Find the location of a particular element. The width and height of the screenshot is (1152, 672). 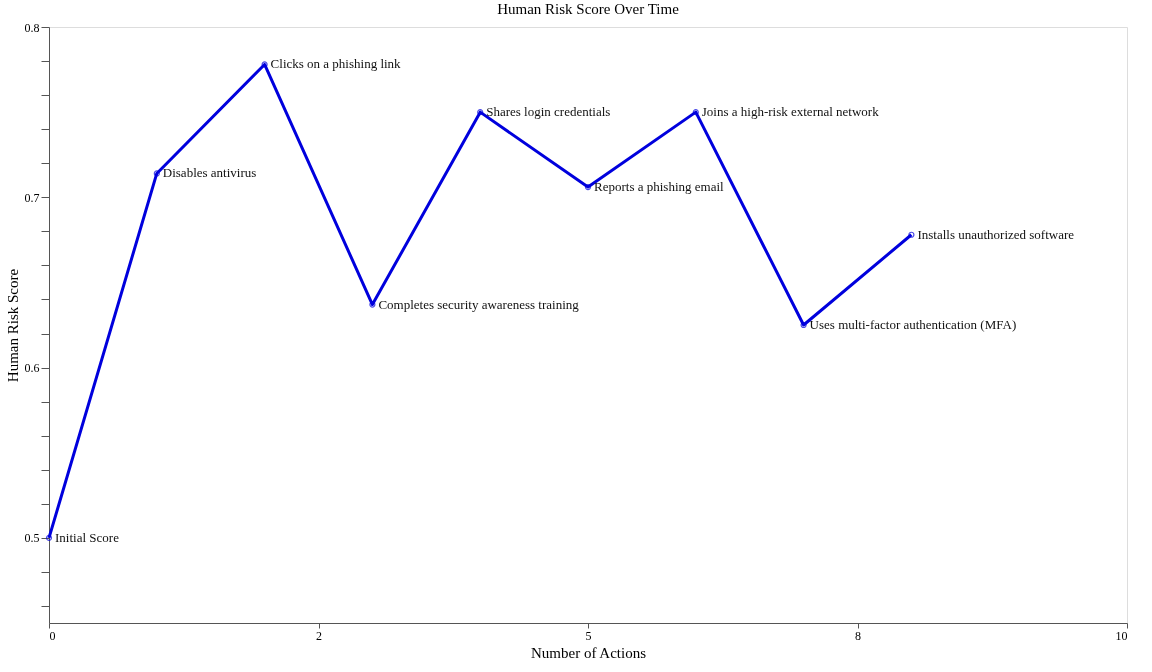

data-label: Completes security awareness training is located at coordinates (479, 304).